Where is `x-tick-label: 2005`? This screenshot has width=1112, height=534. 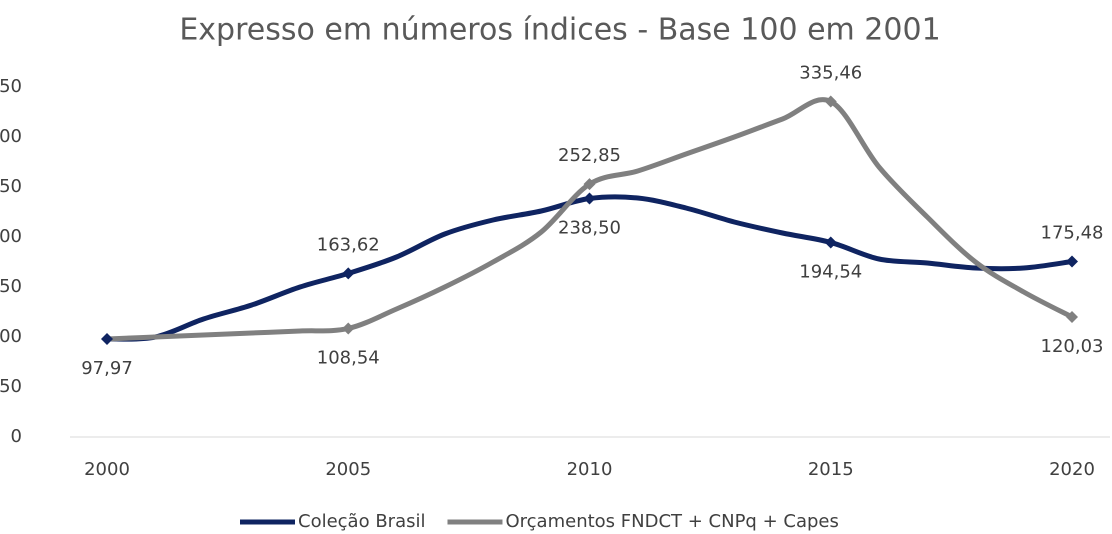 x-tick-label: 2005 is located at coordinates (348, 469).